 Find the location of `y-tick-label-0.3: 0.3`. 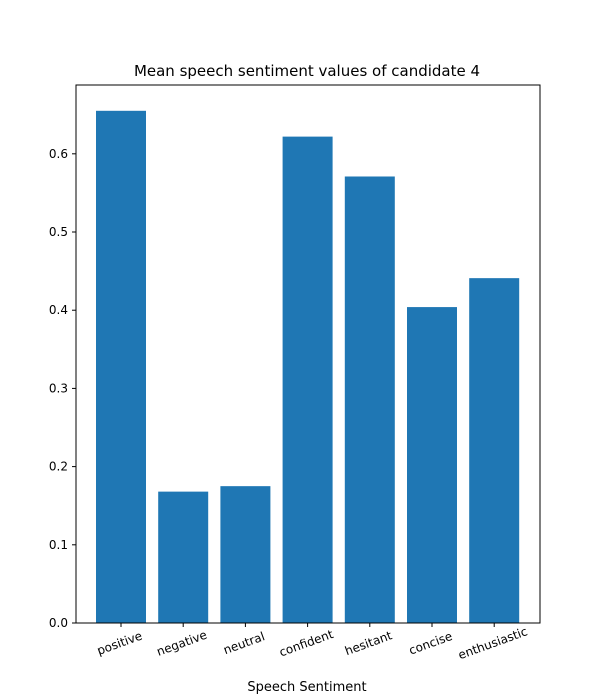

y-tick-label-0.3: 0.3 is located at coordinates (58, 388).